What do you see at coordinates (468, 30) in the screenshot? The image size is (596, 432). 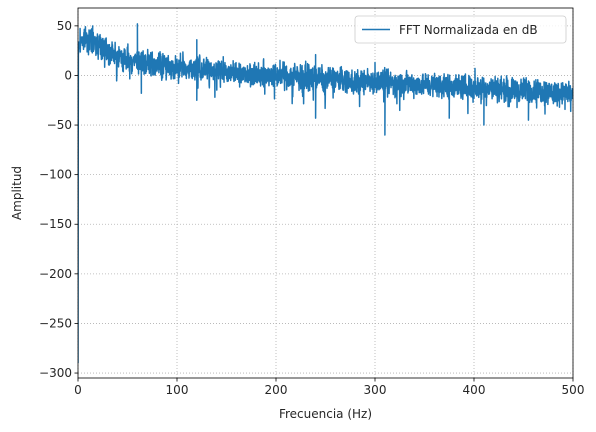 I see `legend-label: FFT Normalizada en dB` at bounding box center [468, 30].